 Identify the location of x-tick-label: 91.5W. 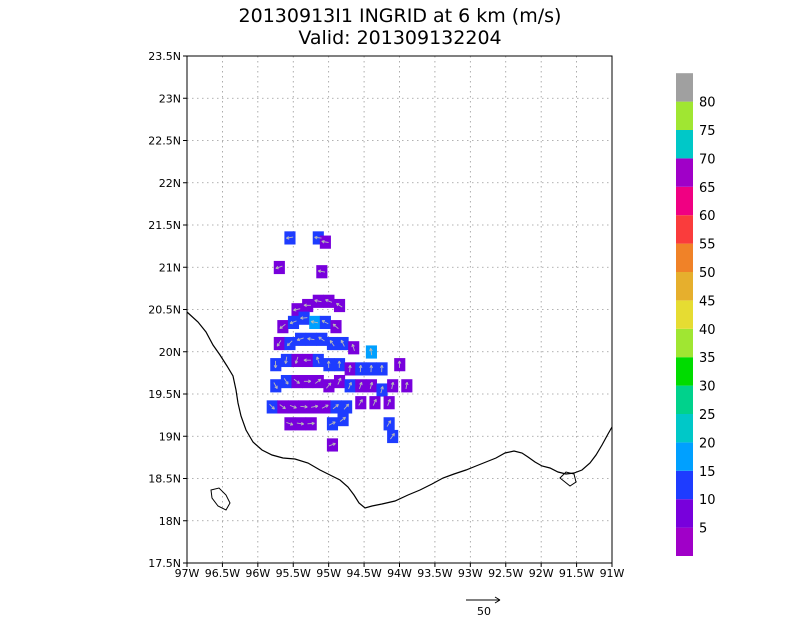
(576, 573).